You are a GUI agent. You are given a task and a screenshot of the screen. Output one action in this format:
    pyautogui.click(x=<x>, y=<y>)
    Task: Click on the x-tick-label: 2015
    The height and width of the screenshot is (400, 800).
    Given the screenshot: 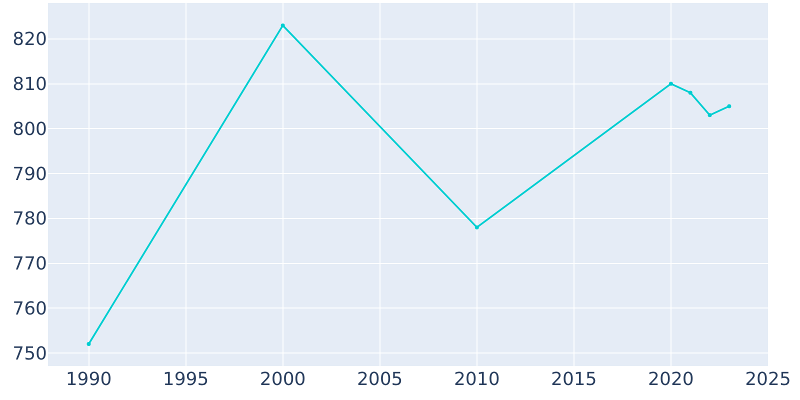 What is the action you would take?
    pyautogui.click(x=574, y=379)
    